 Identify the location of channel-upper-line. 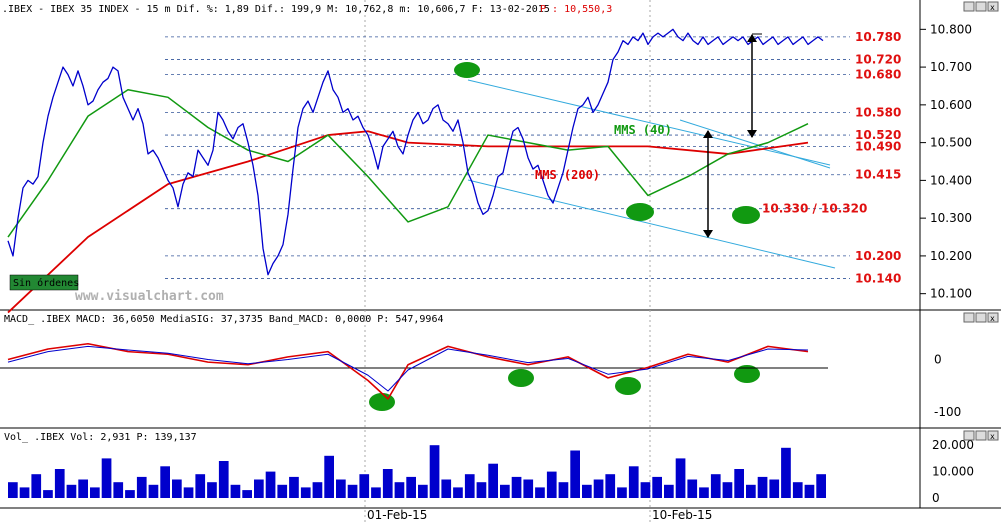
(649, 122).